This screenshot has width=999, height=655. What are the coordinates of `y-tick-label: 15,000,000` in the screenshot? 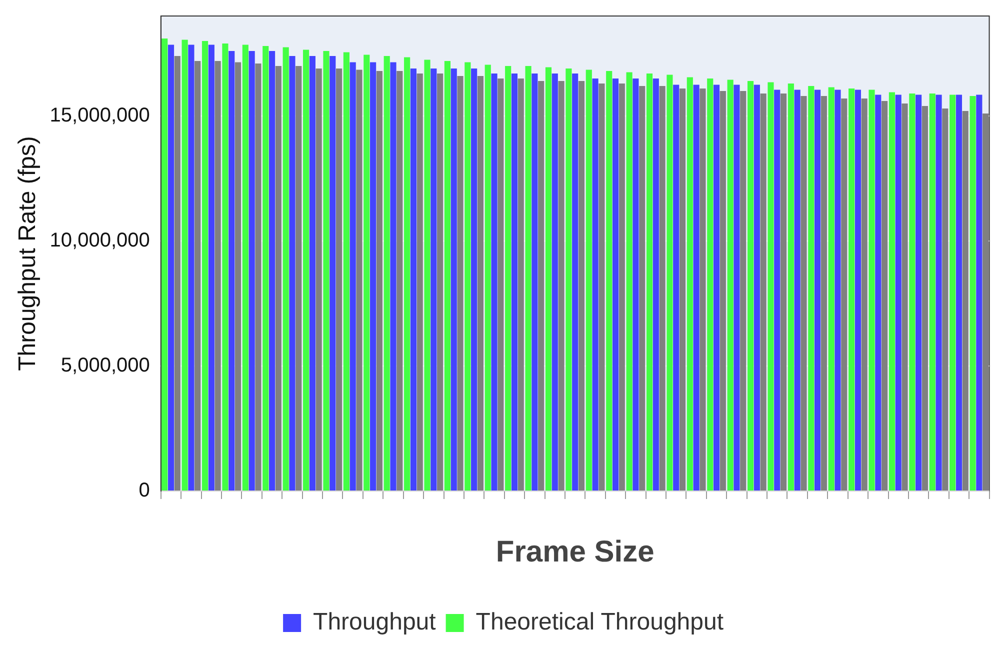 It's located at (100, 115).